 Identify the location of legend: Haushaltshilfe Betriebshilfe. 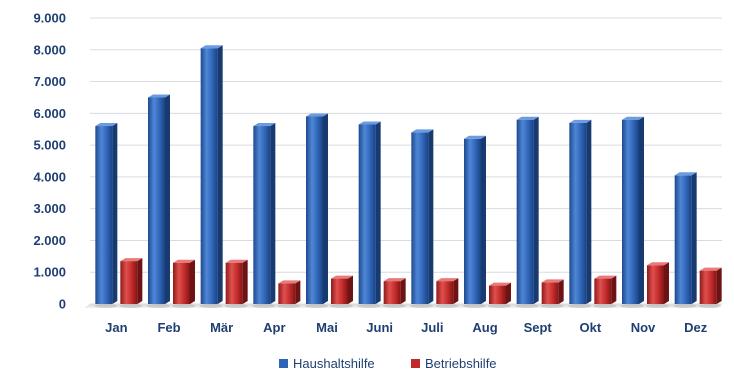
(388, 363).